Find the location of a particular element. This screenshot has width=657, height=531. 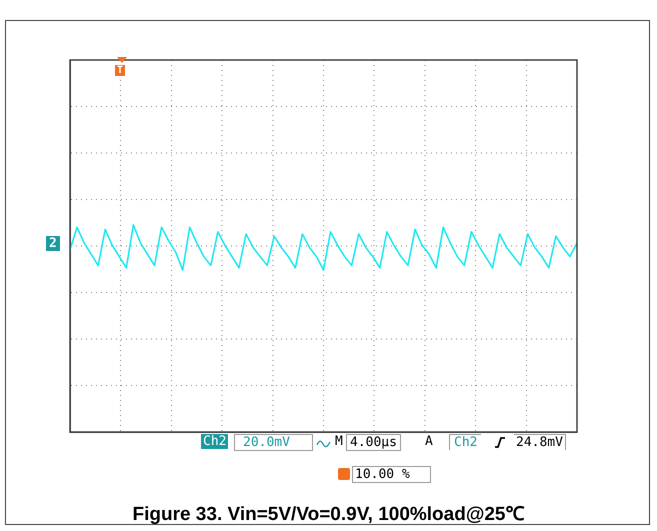

text: 10.00 % is located at coordinates (391, 474).